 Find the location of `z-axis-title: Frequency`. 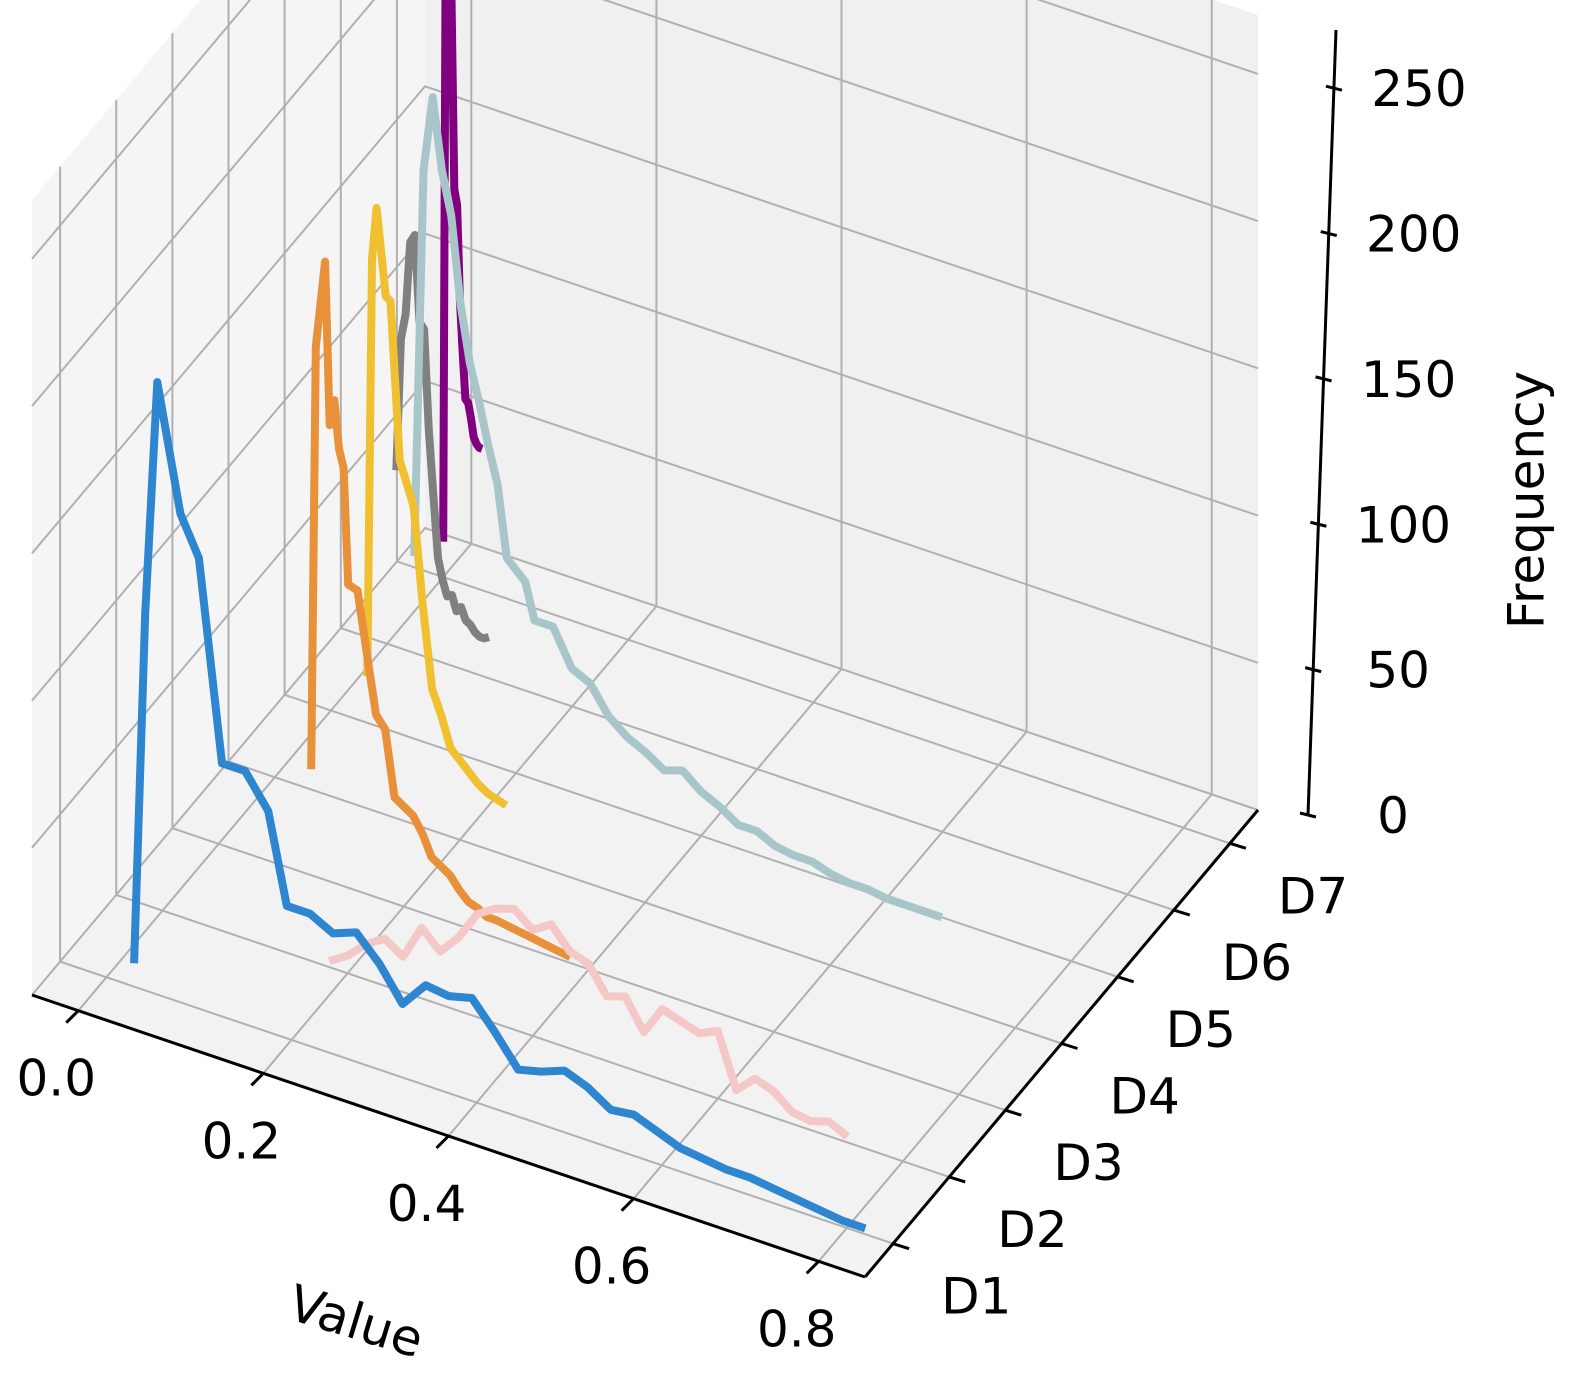

z-axis-title: Frequency is located at coordinates (1527, 500).